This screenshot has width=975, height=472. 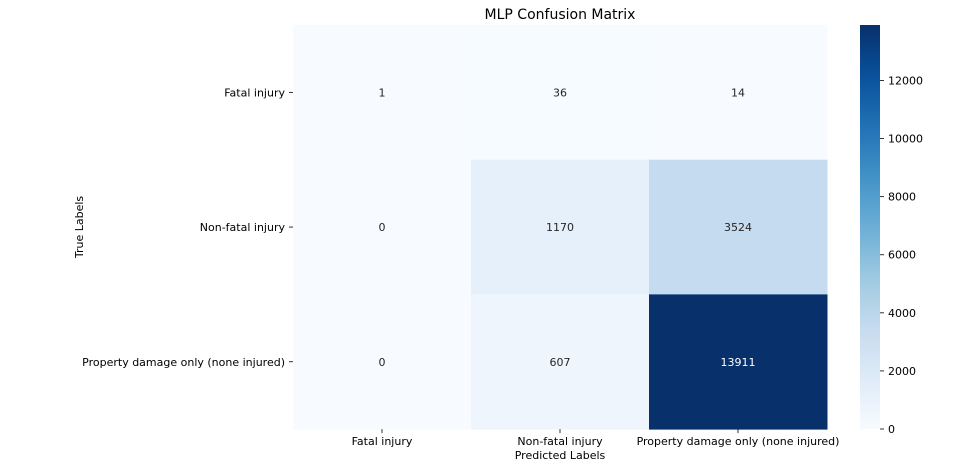 What do you see at coordinates (905, 80) in the screenshot?
I see `colorbar-tick-label: 12000` at bounding box center [905, 80].